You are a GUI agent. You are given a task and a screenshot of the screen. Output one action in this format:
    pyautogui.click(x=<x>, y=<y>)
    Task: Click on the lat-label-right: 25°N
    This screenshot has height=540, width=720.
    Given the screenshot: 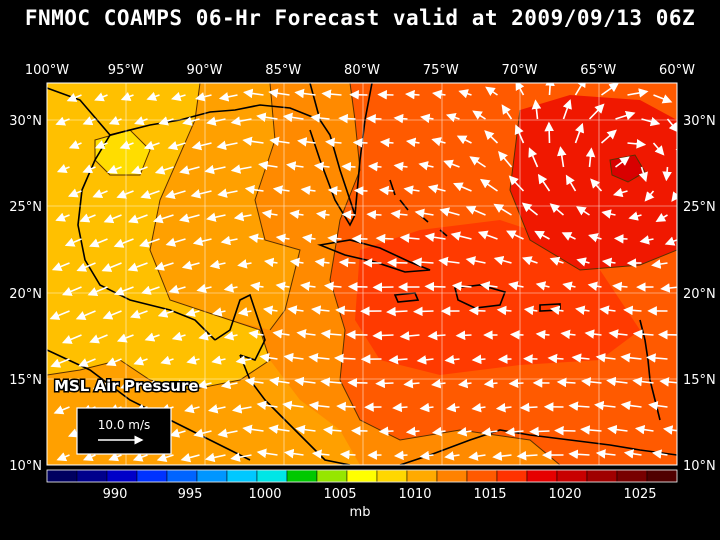 What is the action you would take?
    pyautogui.click(x=699, y=207)
    